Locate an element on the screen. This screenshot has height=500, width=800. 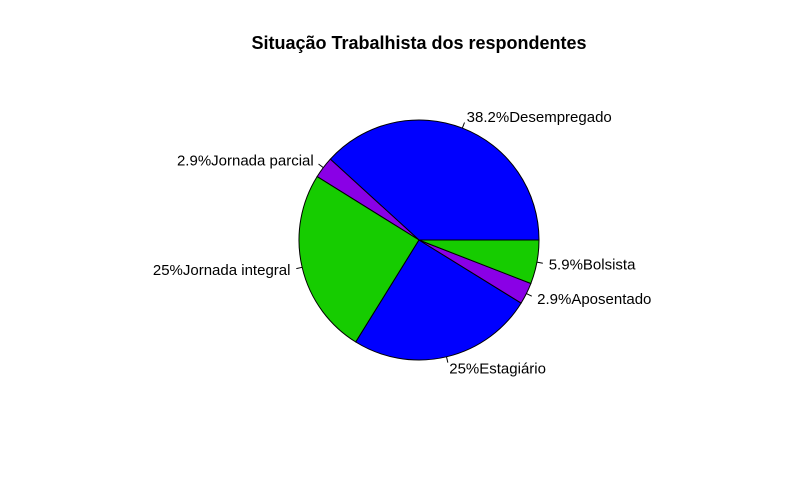
slice-label: 38.2%Desempregado is located at coordinates (539, 117).